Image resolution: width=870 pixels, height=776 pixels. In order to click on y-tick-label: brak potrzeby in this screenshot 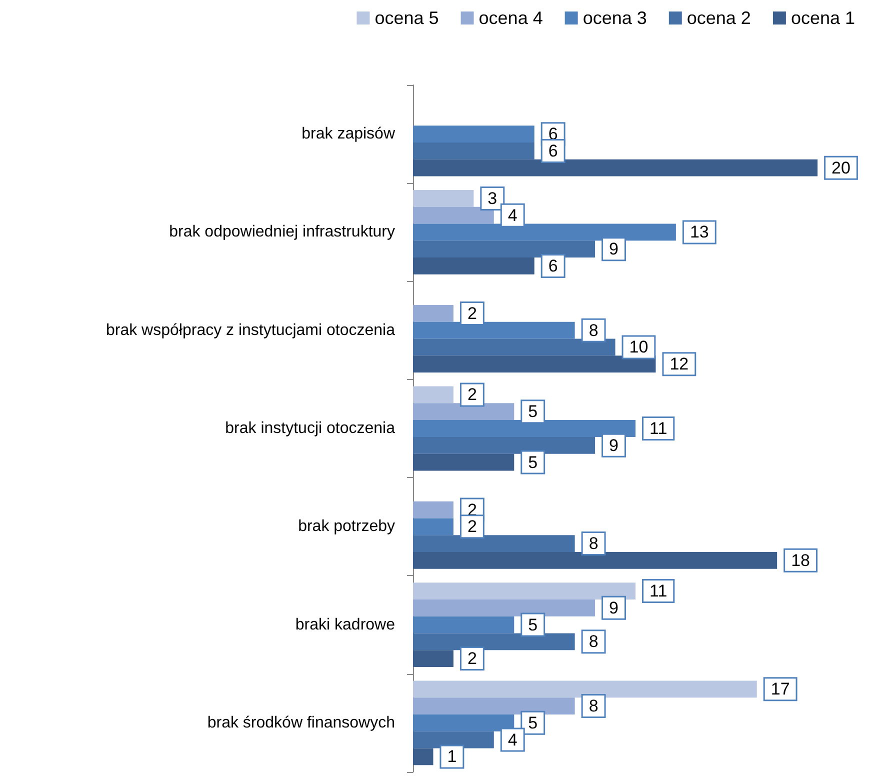, I will do `click(346, 527)`.